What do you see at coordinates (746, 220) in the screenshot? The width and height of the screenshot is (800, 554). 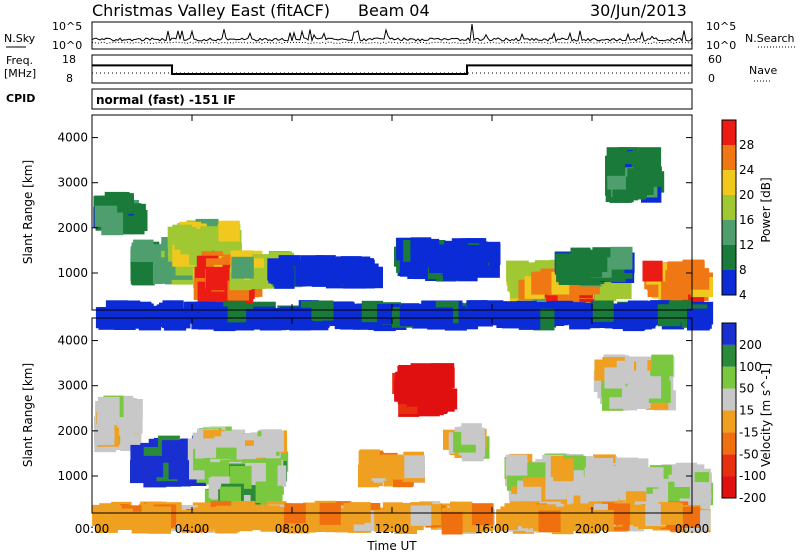 I see `power-cbar-tick-label: 16` at bounding box center [746, 220].